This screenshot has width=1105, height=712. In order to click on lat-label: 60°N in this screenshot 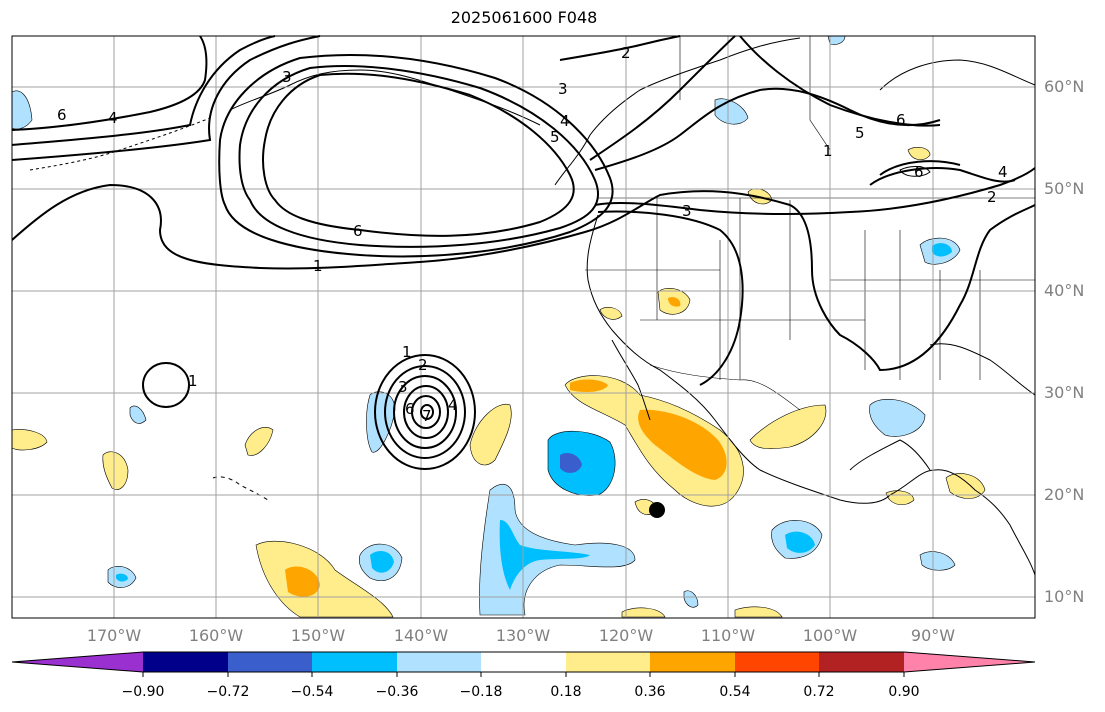, I will do `click(1064, 86)`.